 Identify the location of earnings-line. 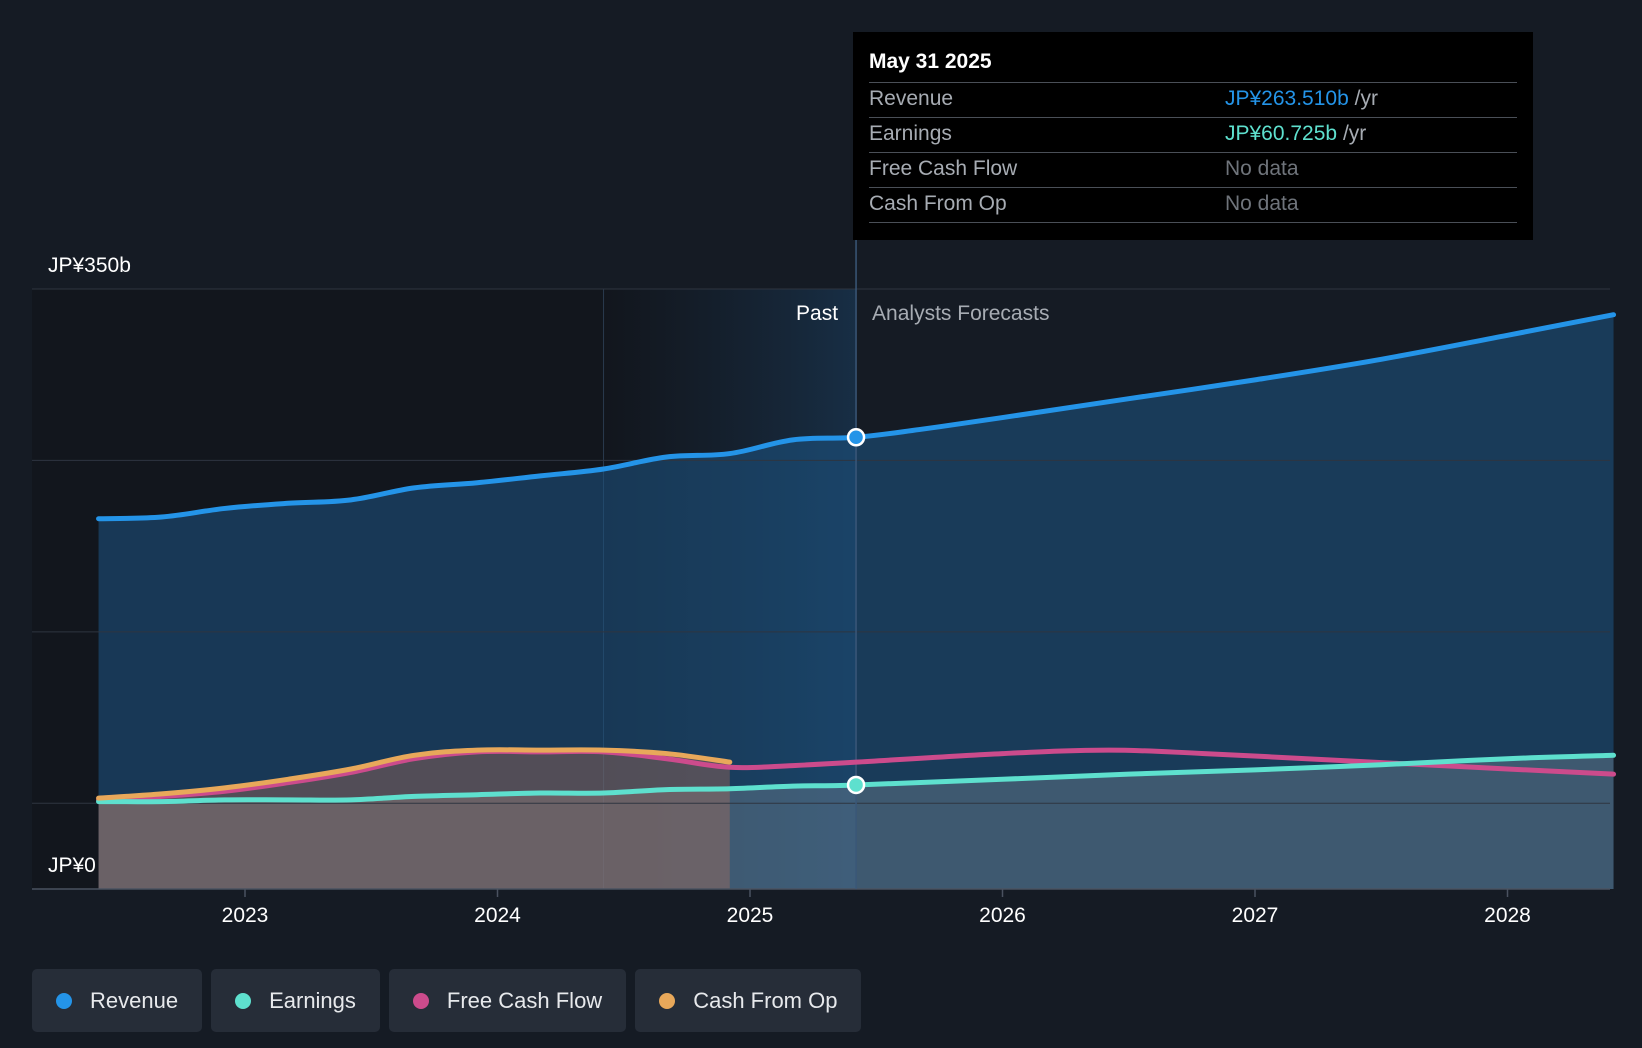
(856, 778).